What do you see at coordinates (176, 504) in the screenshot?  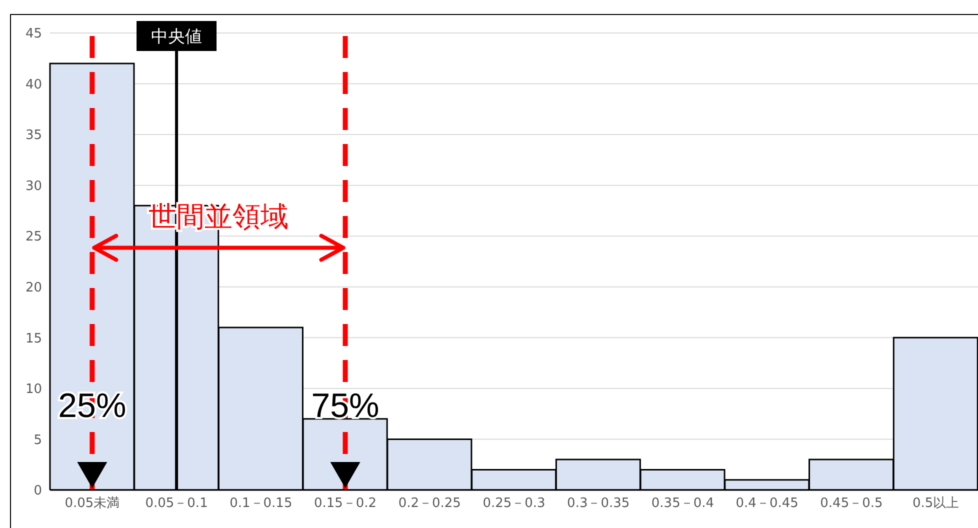 I see `x-tick-label: 0.05－0.1` at bounding box center [176, 504].